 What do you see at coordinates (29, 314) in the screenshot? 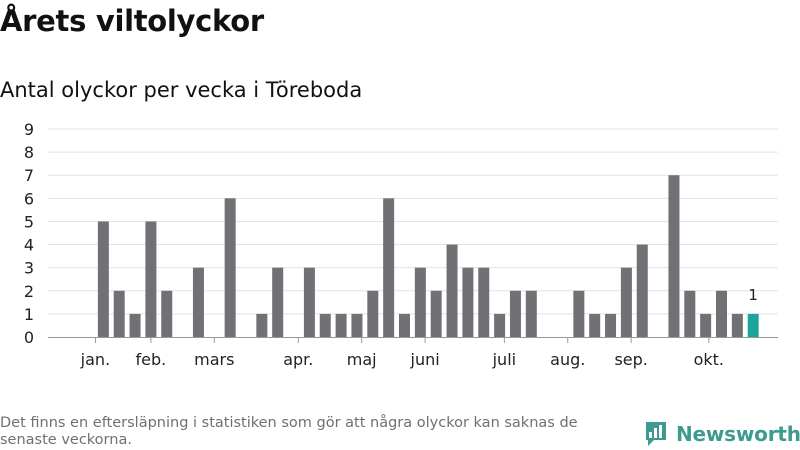
I see `y-tick-label: 1` at bounding box center [29, 314].